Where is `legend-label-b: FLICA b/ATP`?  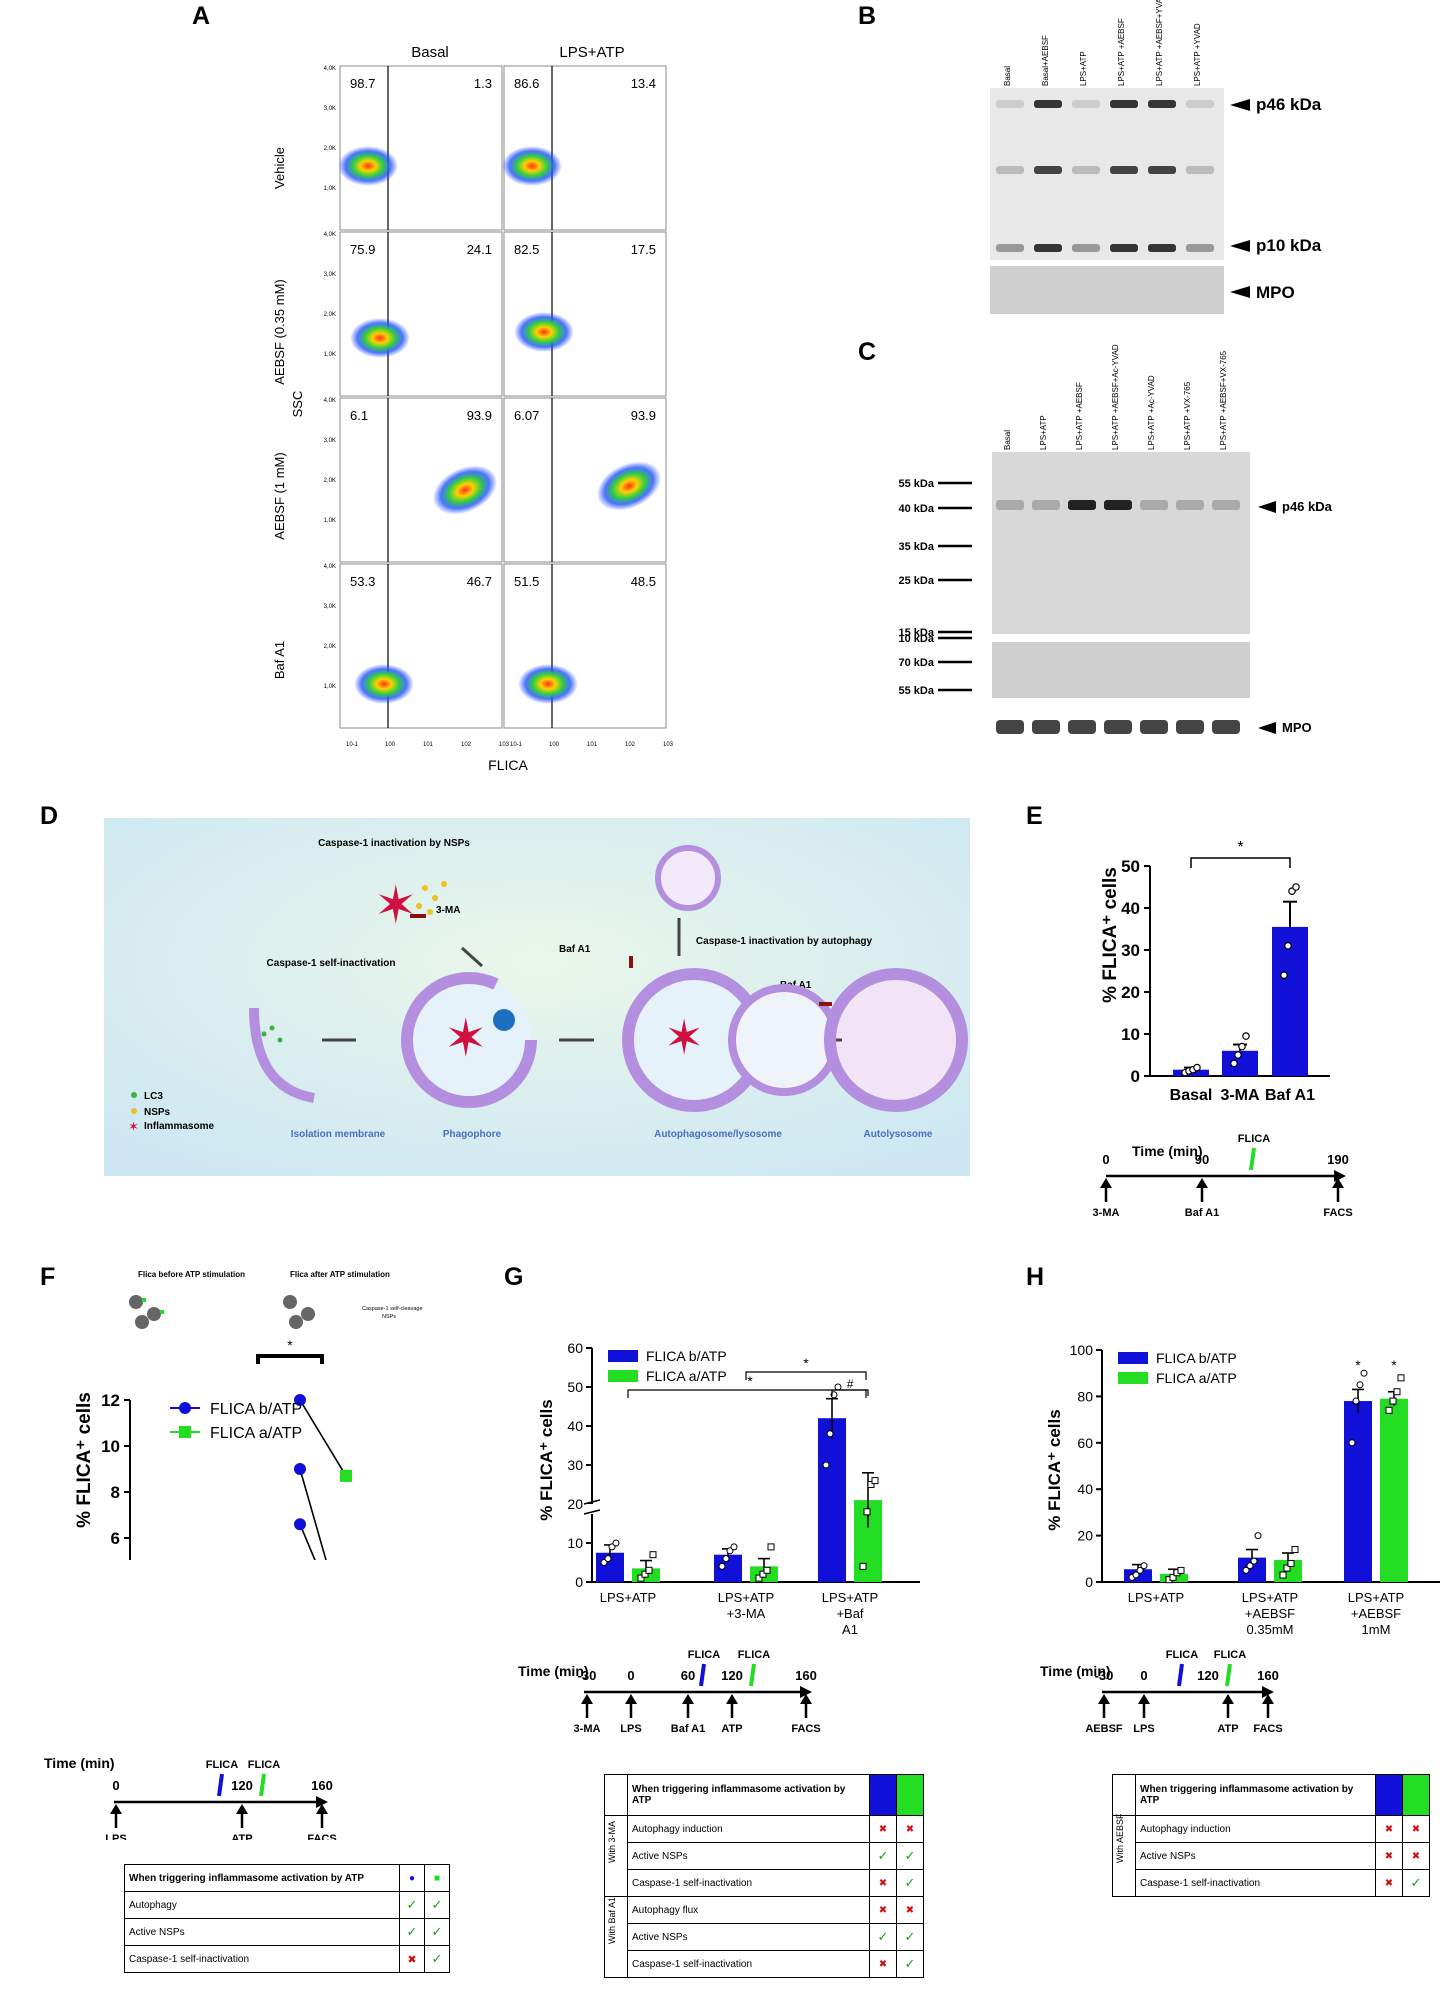
legend-label-b: FLICA b/ATP is located at coordinates (686, 1356).